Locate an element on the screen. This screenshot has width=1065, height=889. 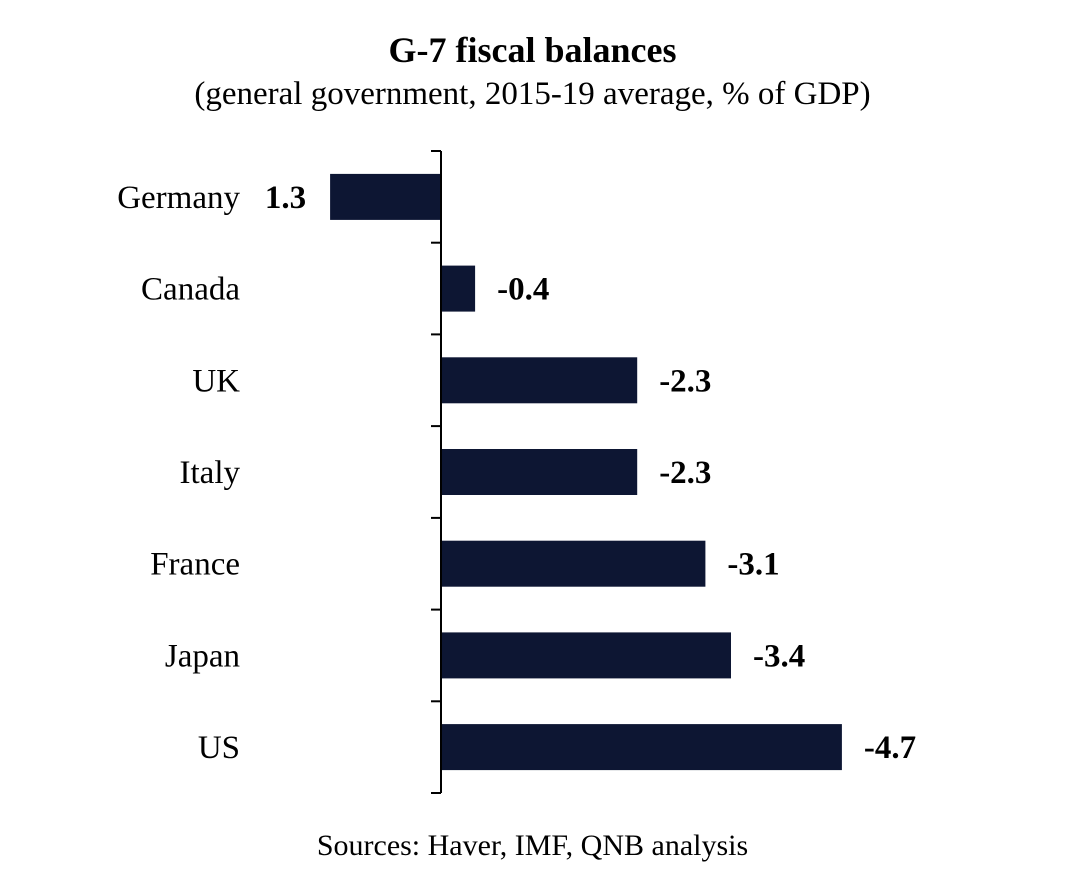
category-label: Italy is located at coordinates (210, 473).